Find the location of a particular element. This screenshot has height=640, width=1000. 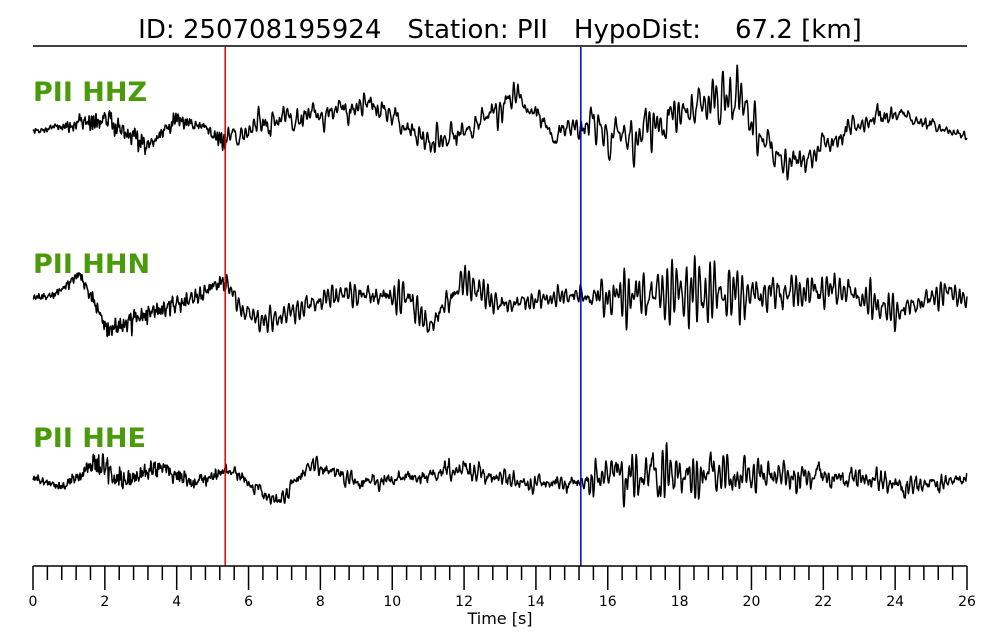

x-tick-label: 20 is located at coordinates (752, 602).